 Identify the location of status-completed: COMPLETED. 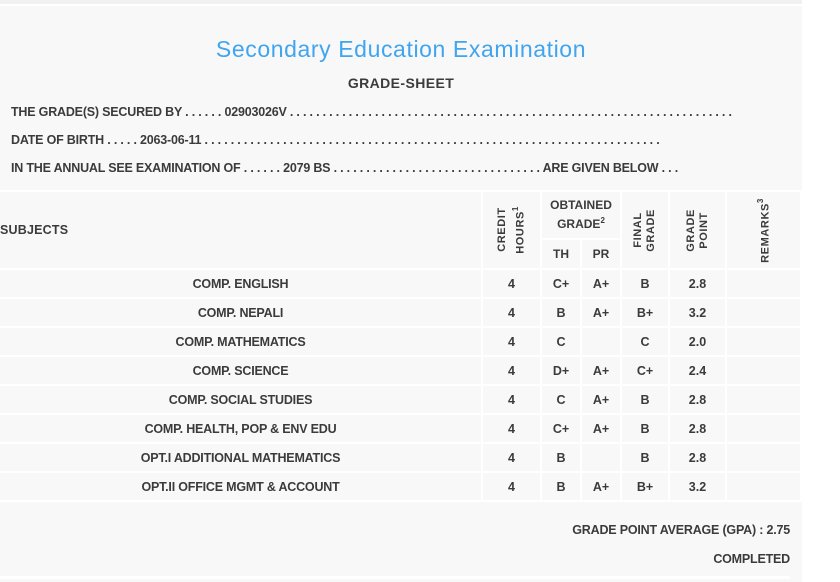
(751, 559).